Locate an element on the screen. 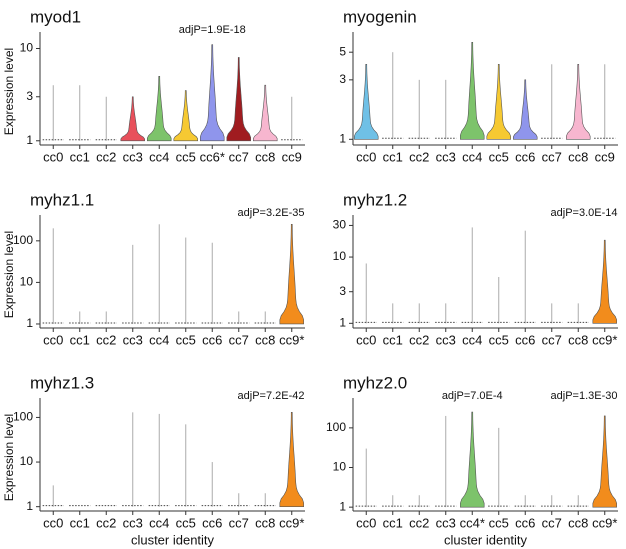  annotation: adjP=7.2E-42 is located at coordinates (271, 396).